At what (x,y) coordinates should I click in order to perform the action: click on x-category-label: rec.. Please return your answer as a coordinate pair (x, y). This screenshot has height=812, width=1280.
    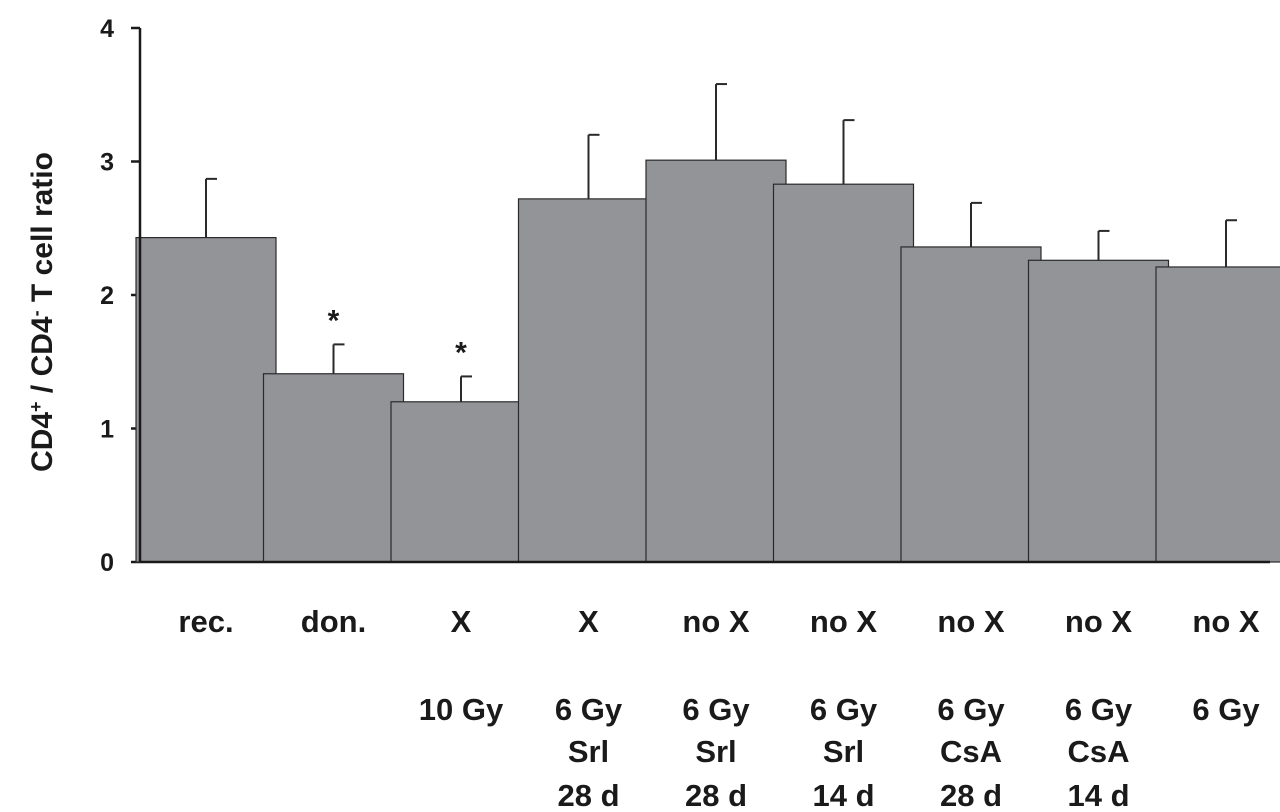
    Looking at the image, I should click on (205, 621).